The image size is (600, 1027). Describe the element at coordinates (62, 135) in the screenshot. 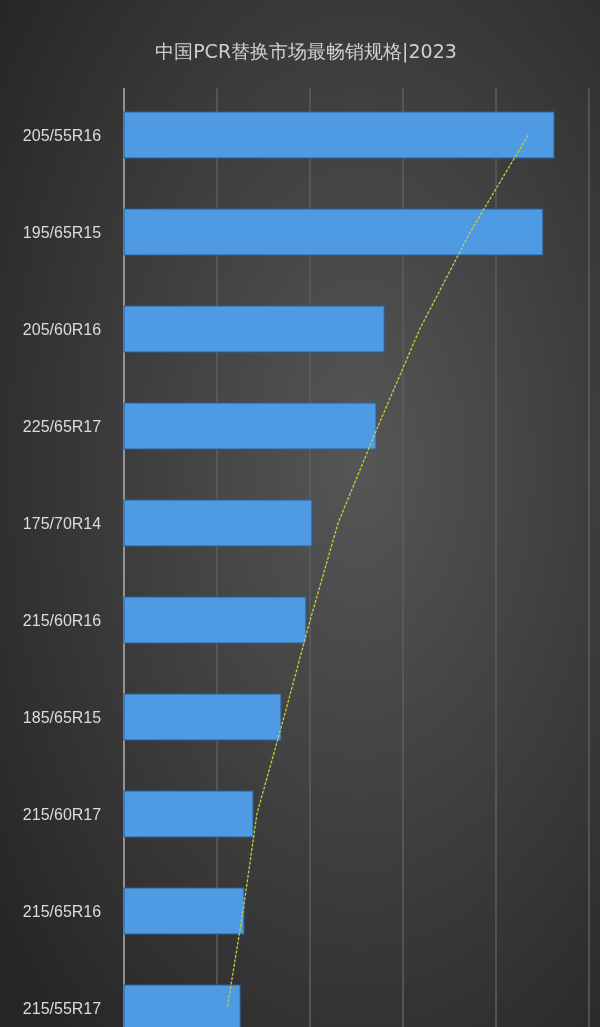

I see `y-tick-label: 205/55R16` at that location.